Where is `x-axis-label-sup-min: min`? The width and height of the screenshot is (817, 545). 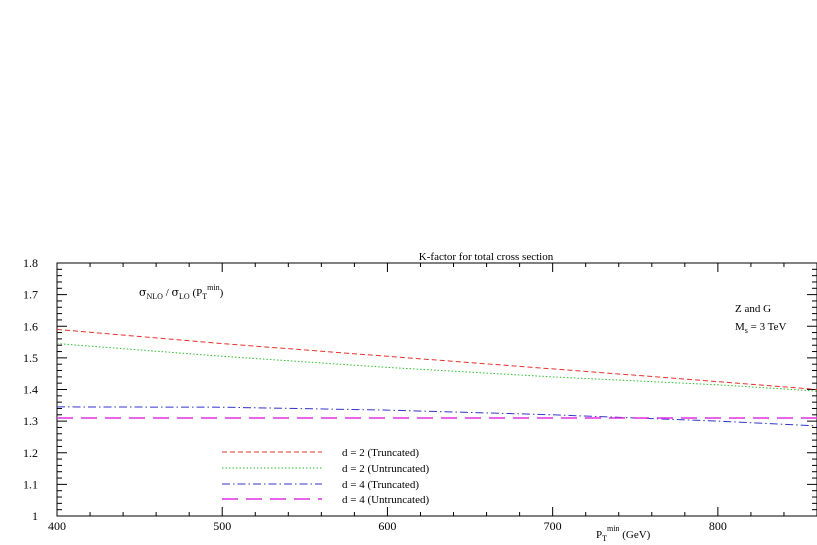 x-axis-label-sup-min: min is located at coordinates (613, 528).